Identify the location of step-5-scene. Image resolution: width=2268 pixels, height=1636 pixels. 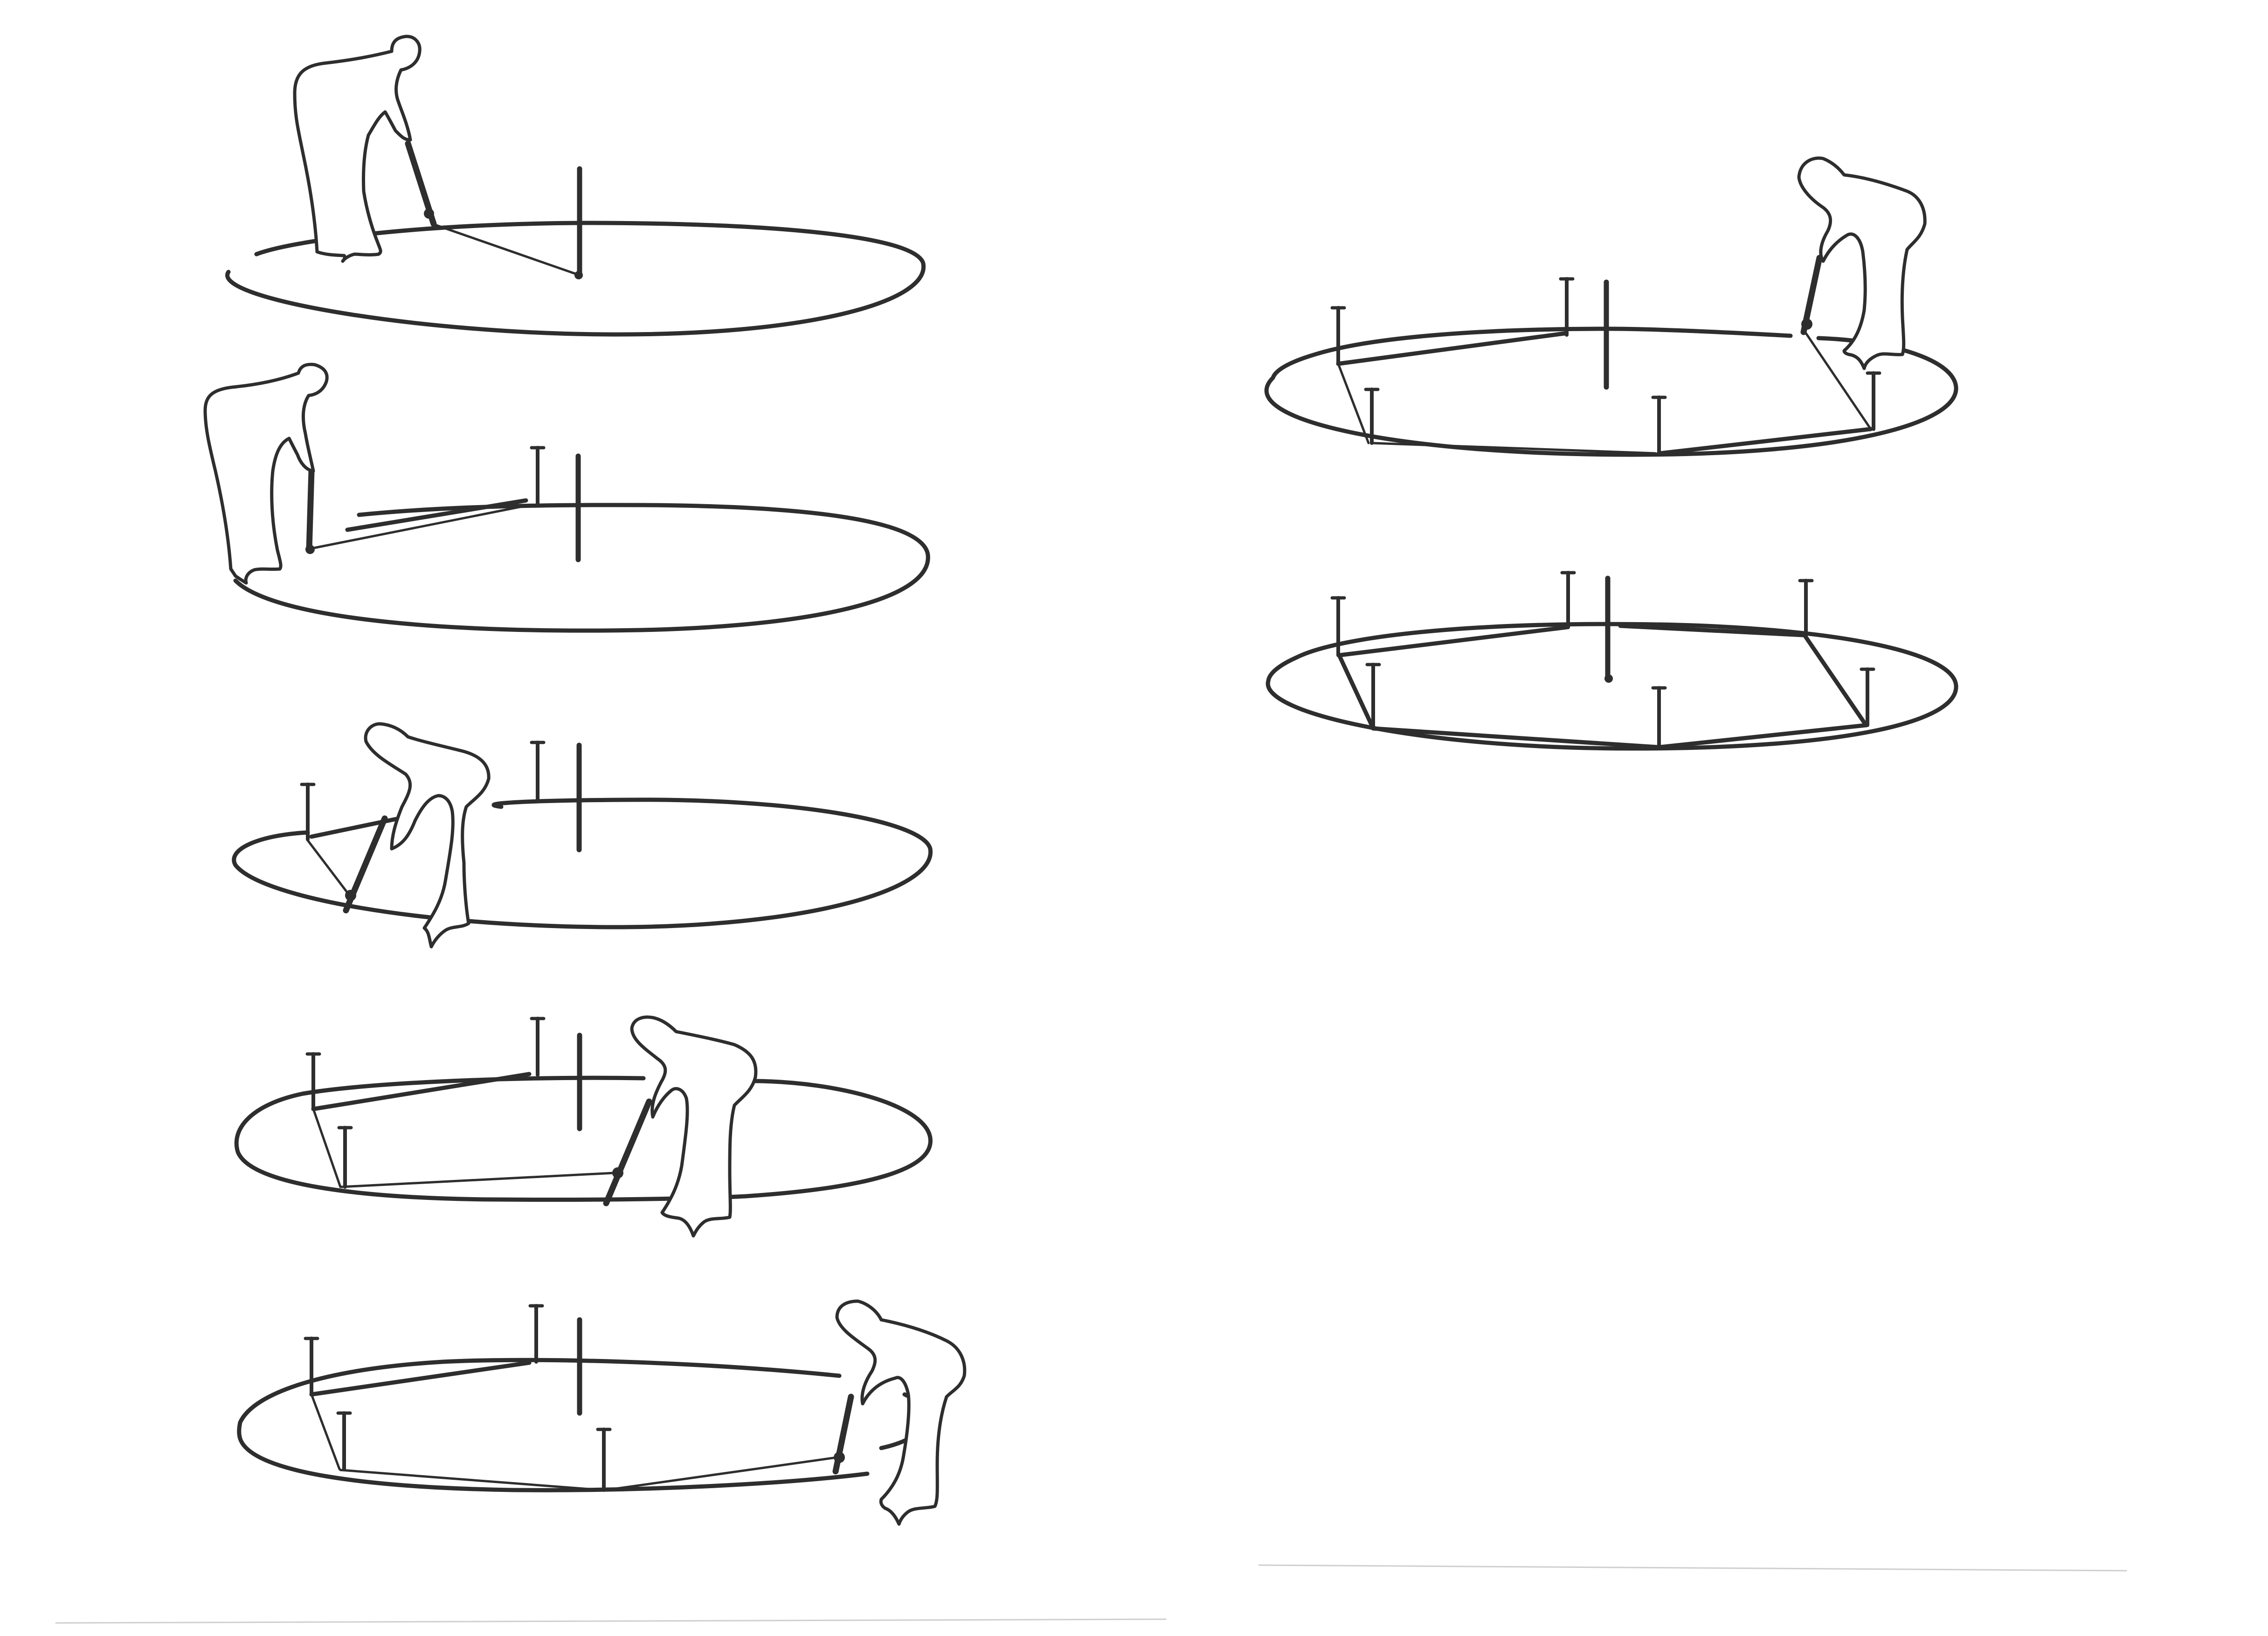
(602, 1413).